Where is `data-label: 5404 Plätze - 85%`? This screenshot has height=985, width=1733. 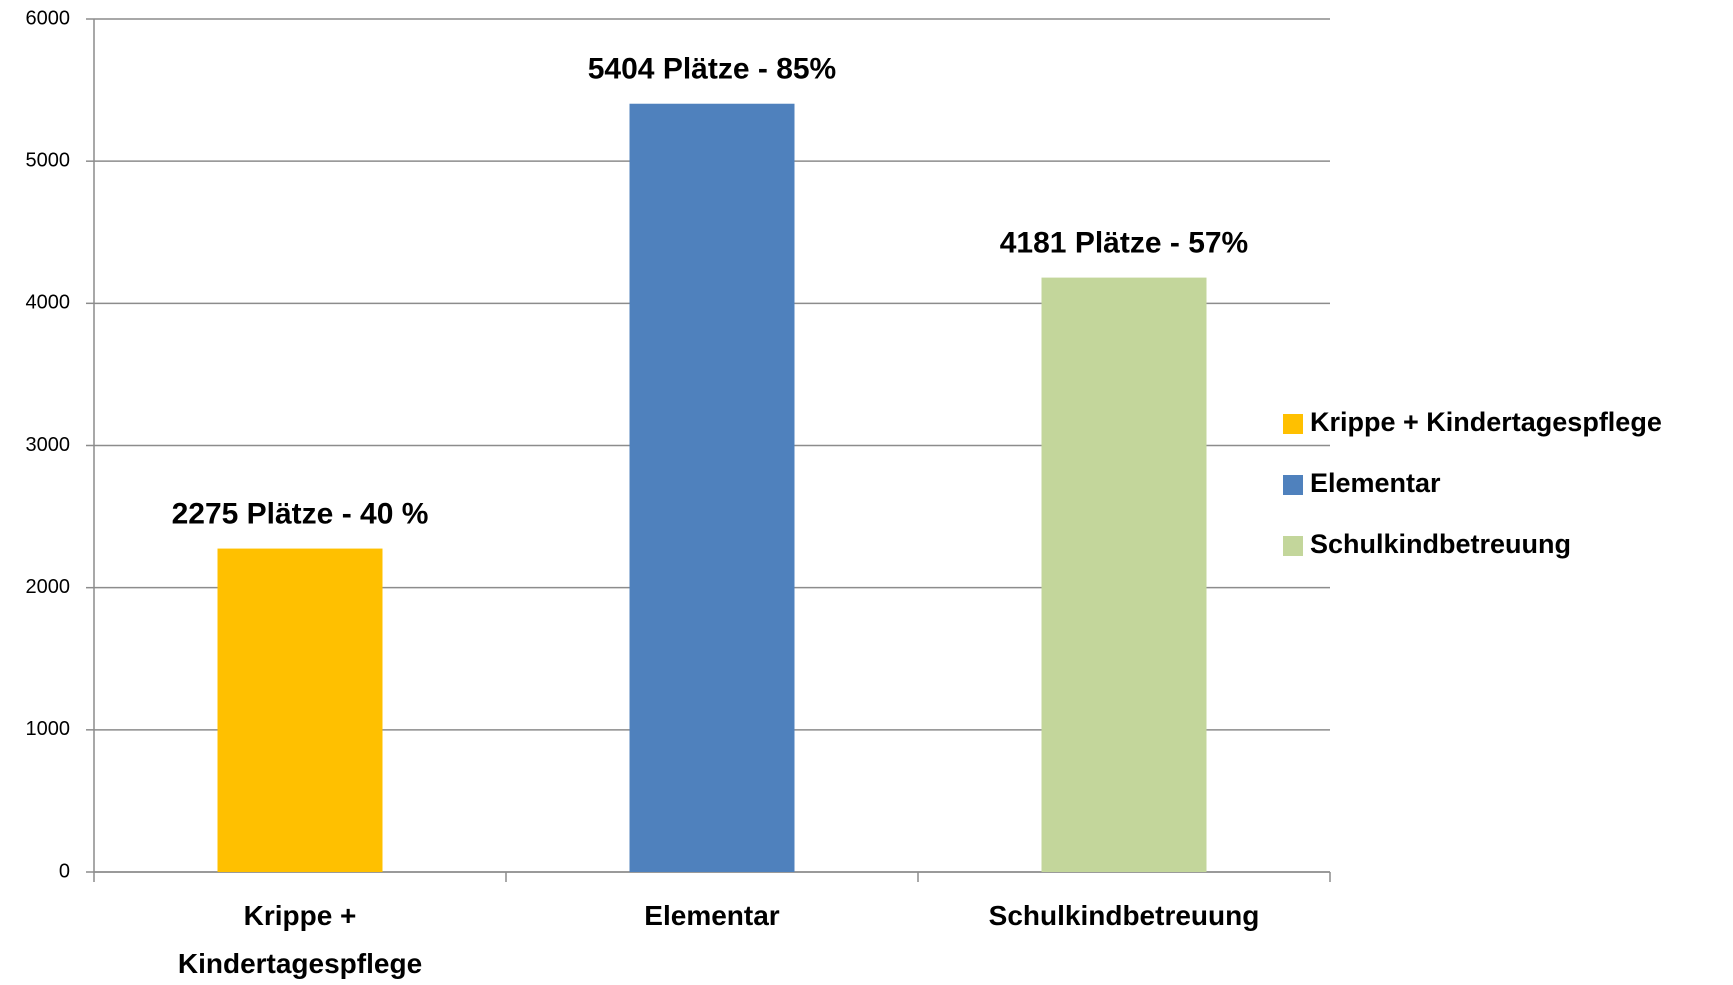
data-label: 5404 Plätze - 85% is located at coordinates (712, 69).